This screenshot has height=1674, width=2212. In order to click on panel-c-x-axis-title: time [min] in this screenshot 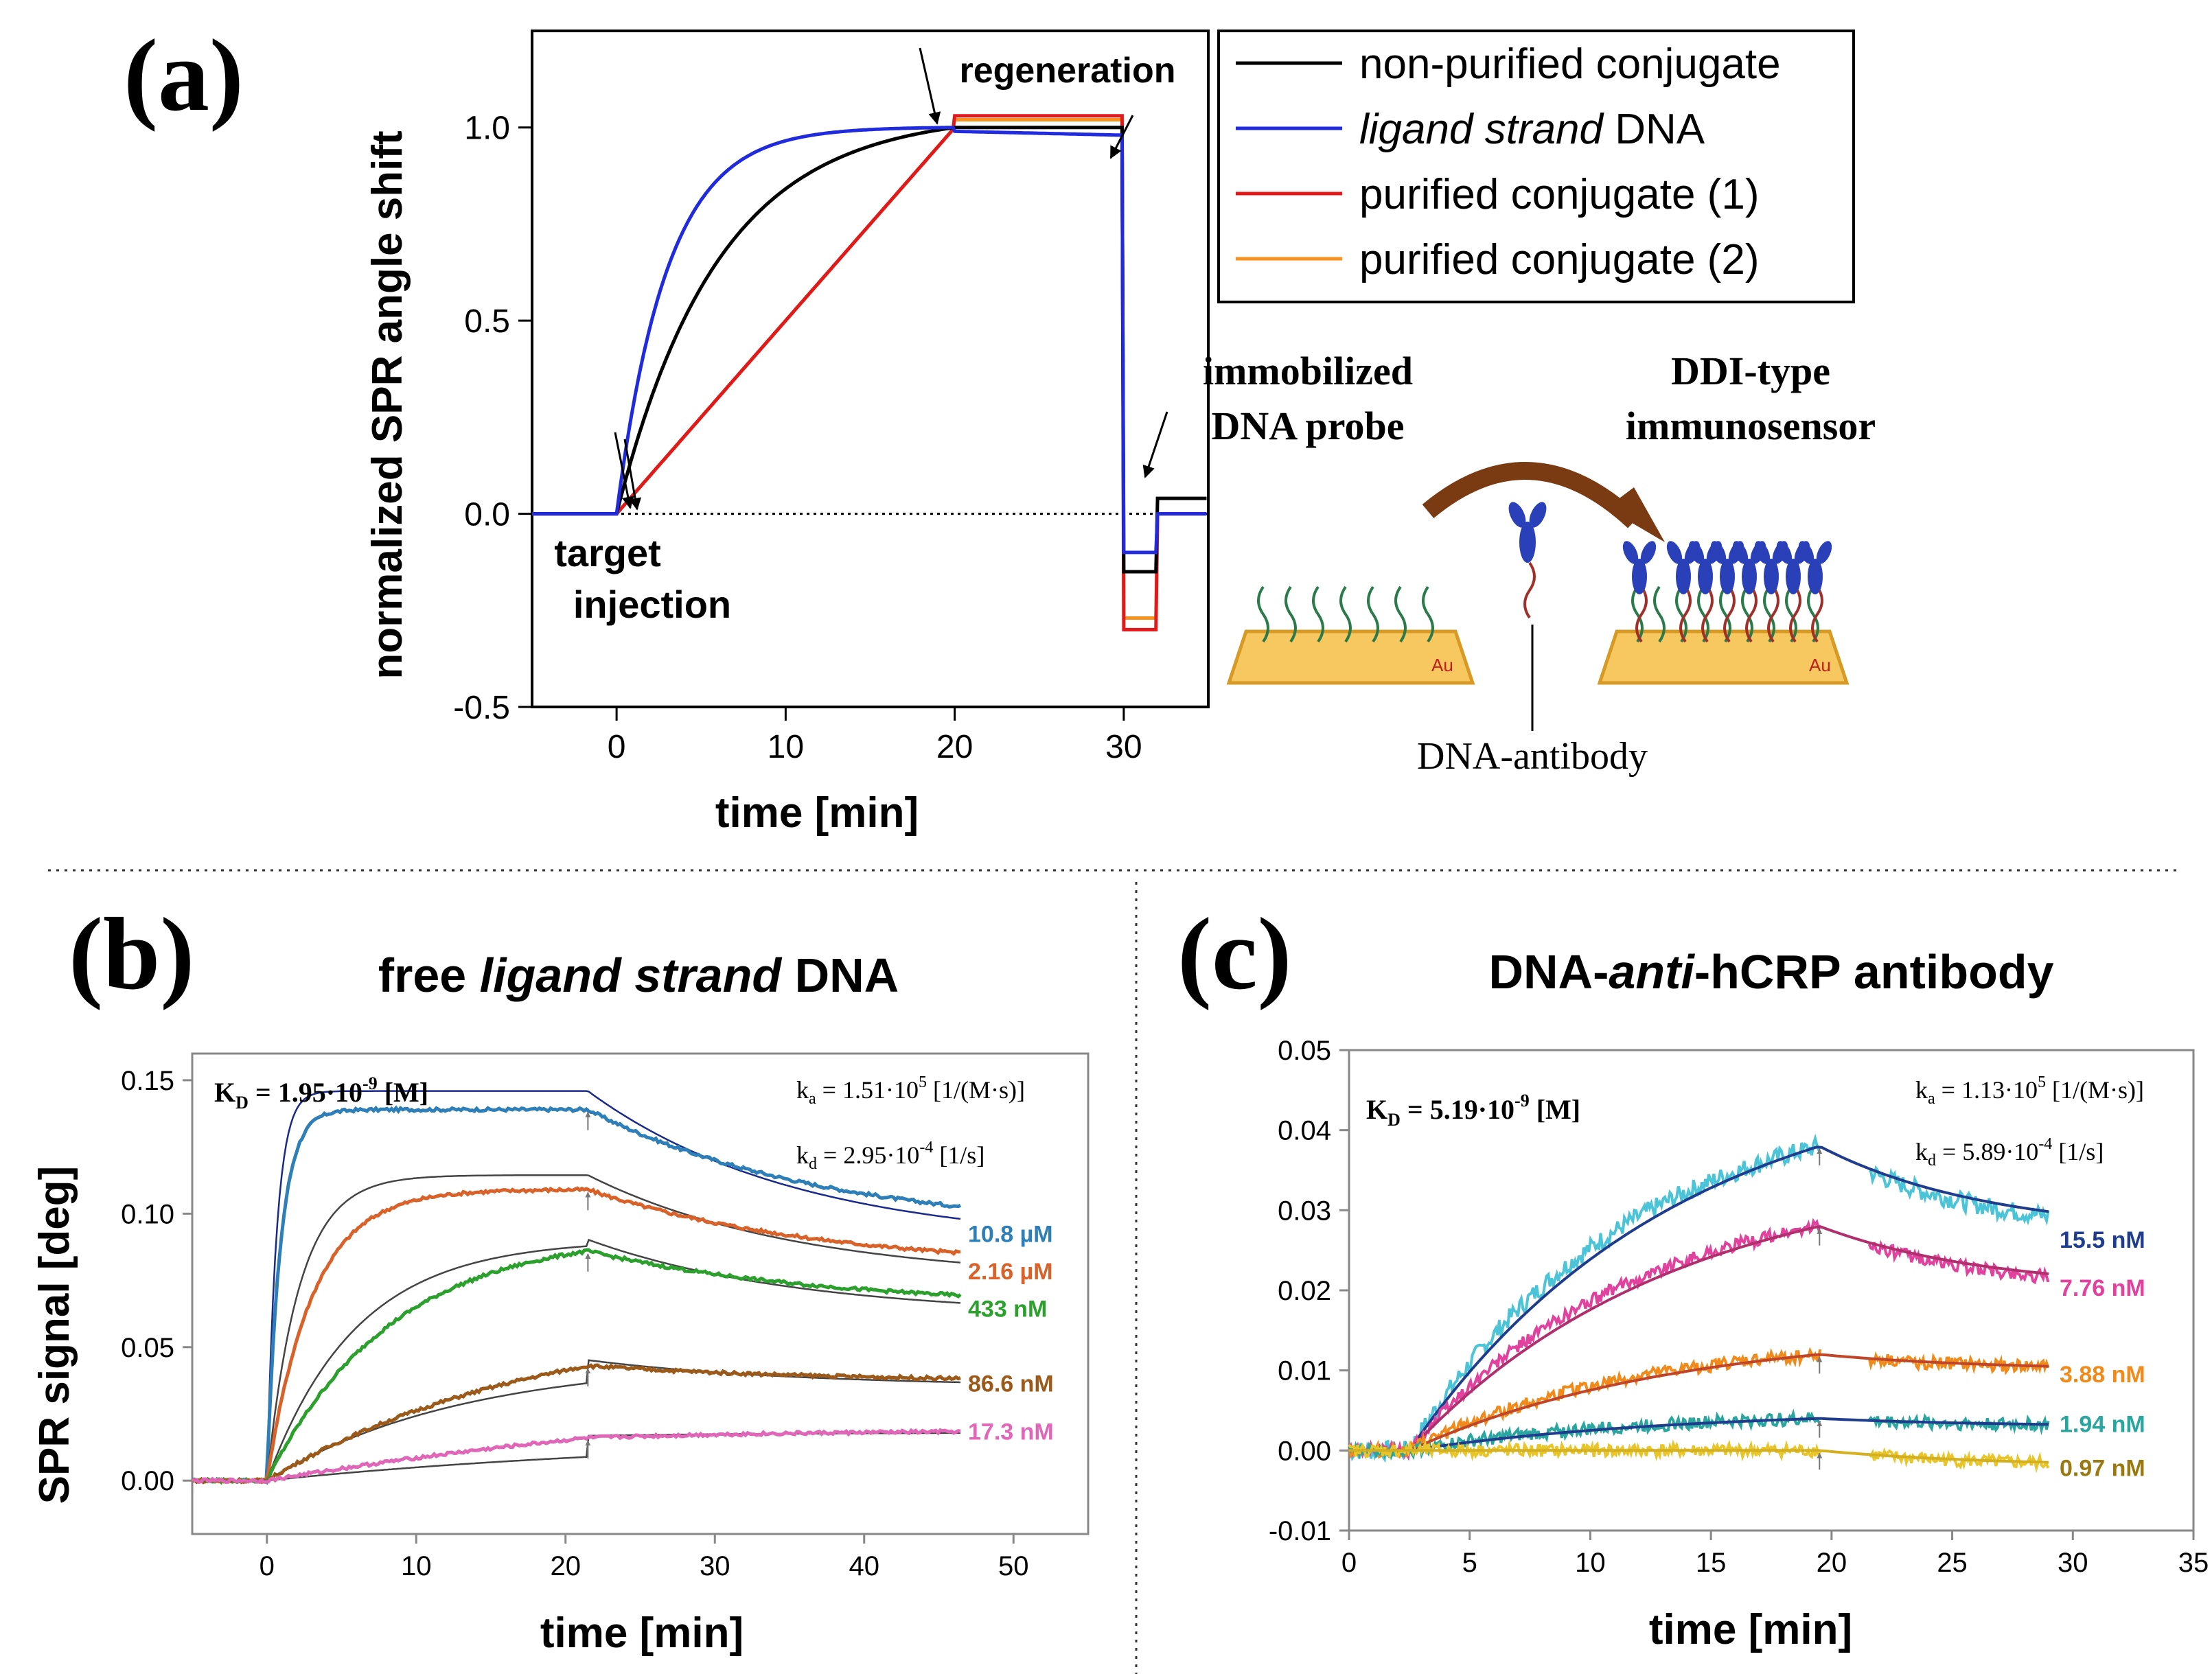, I will do `click(1750, 1630)`.